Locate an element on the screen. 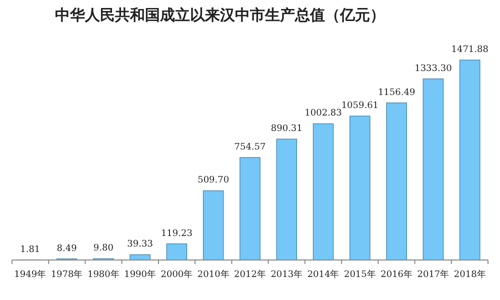 Image resolution: width=500 pixels, height=300 pixels. x-tick-label: 2017年 is located at coordinates (433, 274).